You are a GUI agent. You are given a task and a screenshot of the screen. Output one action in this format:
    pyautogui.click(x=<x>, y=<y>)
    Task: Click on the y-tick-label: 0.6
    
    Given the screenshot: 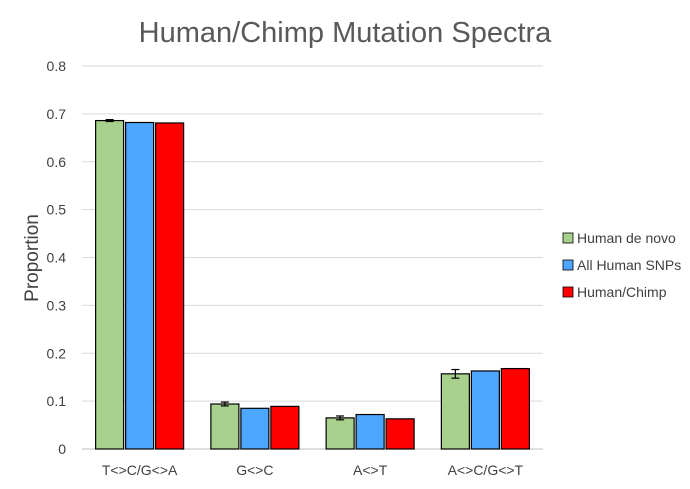 What is the action you would take?
    pyautogui.click(x=57, y=162)
    